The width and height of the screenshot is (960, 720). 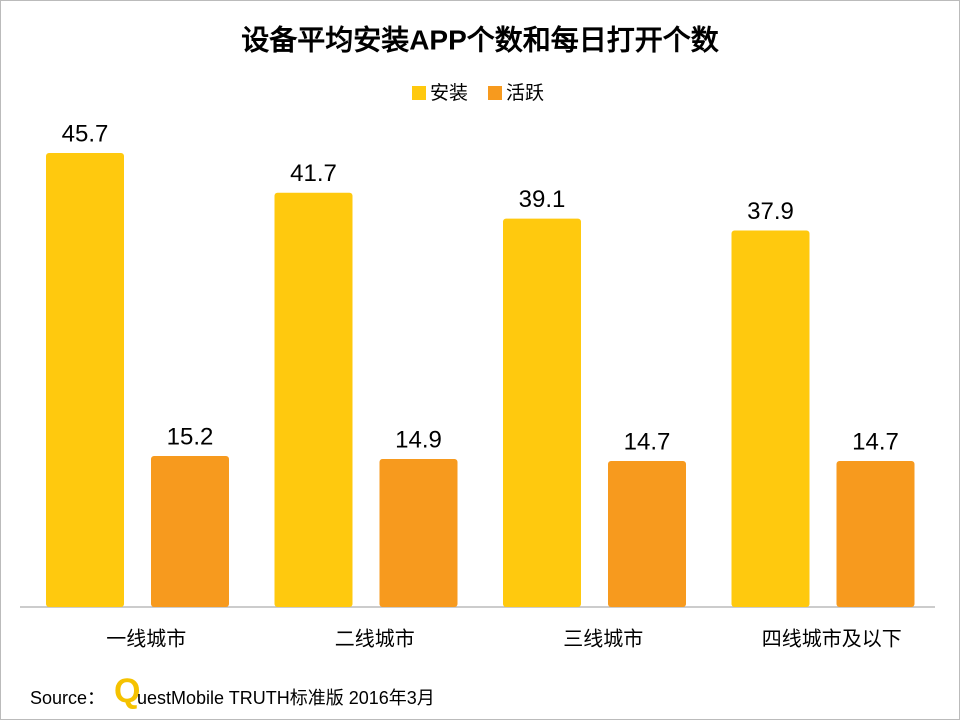 What do you see at coordinates (313, 173) in the screenshot?
I see `value-label: 41.7` at bounding box center [313, 173].